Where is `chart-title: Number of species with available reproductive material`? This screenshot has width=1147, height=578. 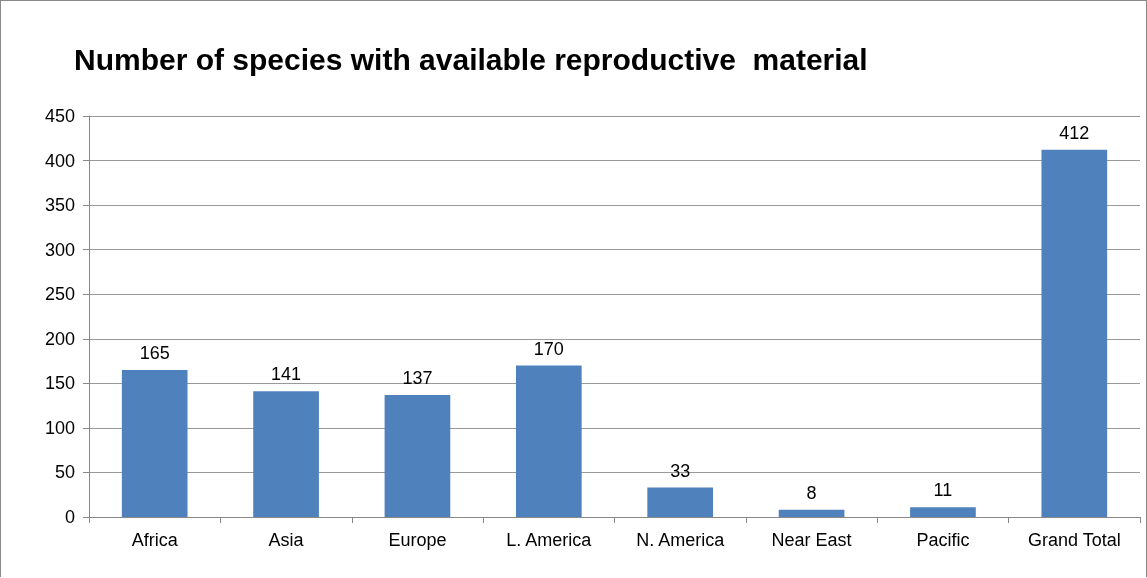 chart-title: Number of species with available reproductive material is located at coordinates (471, 59).